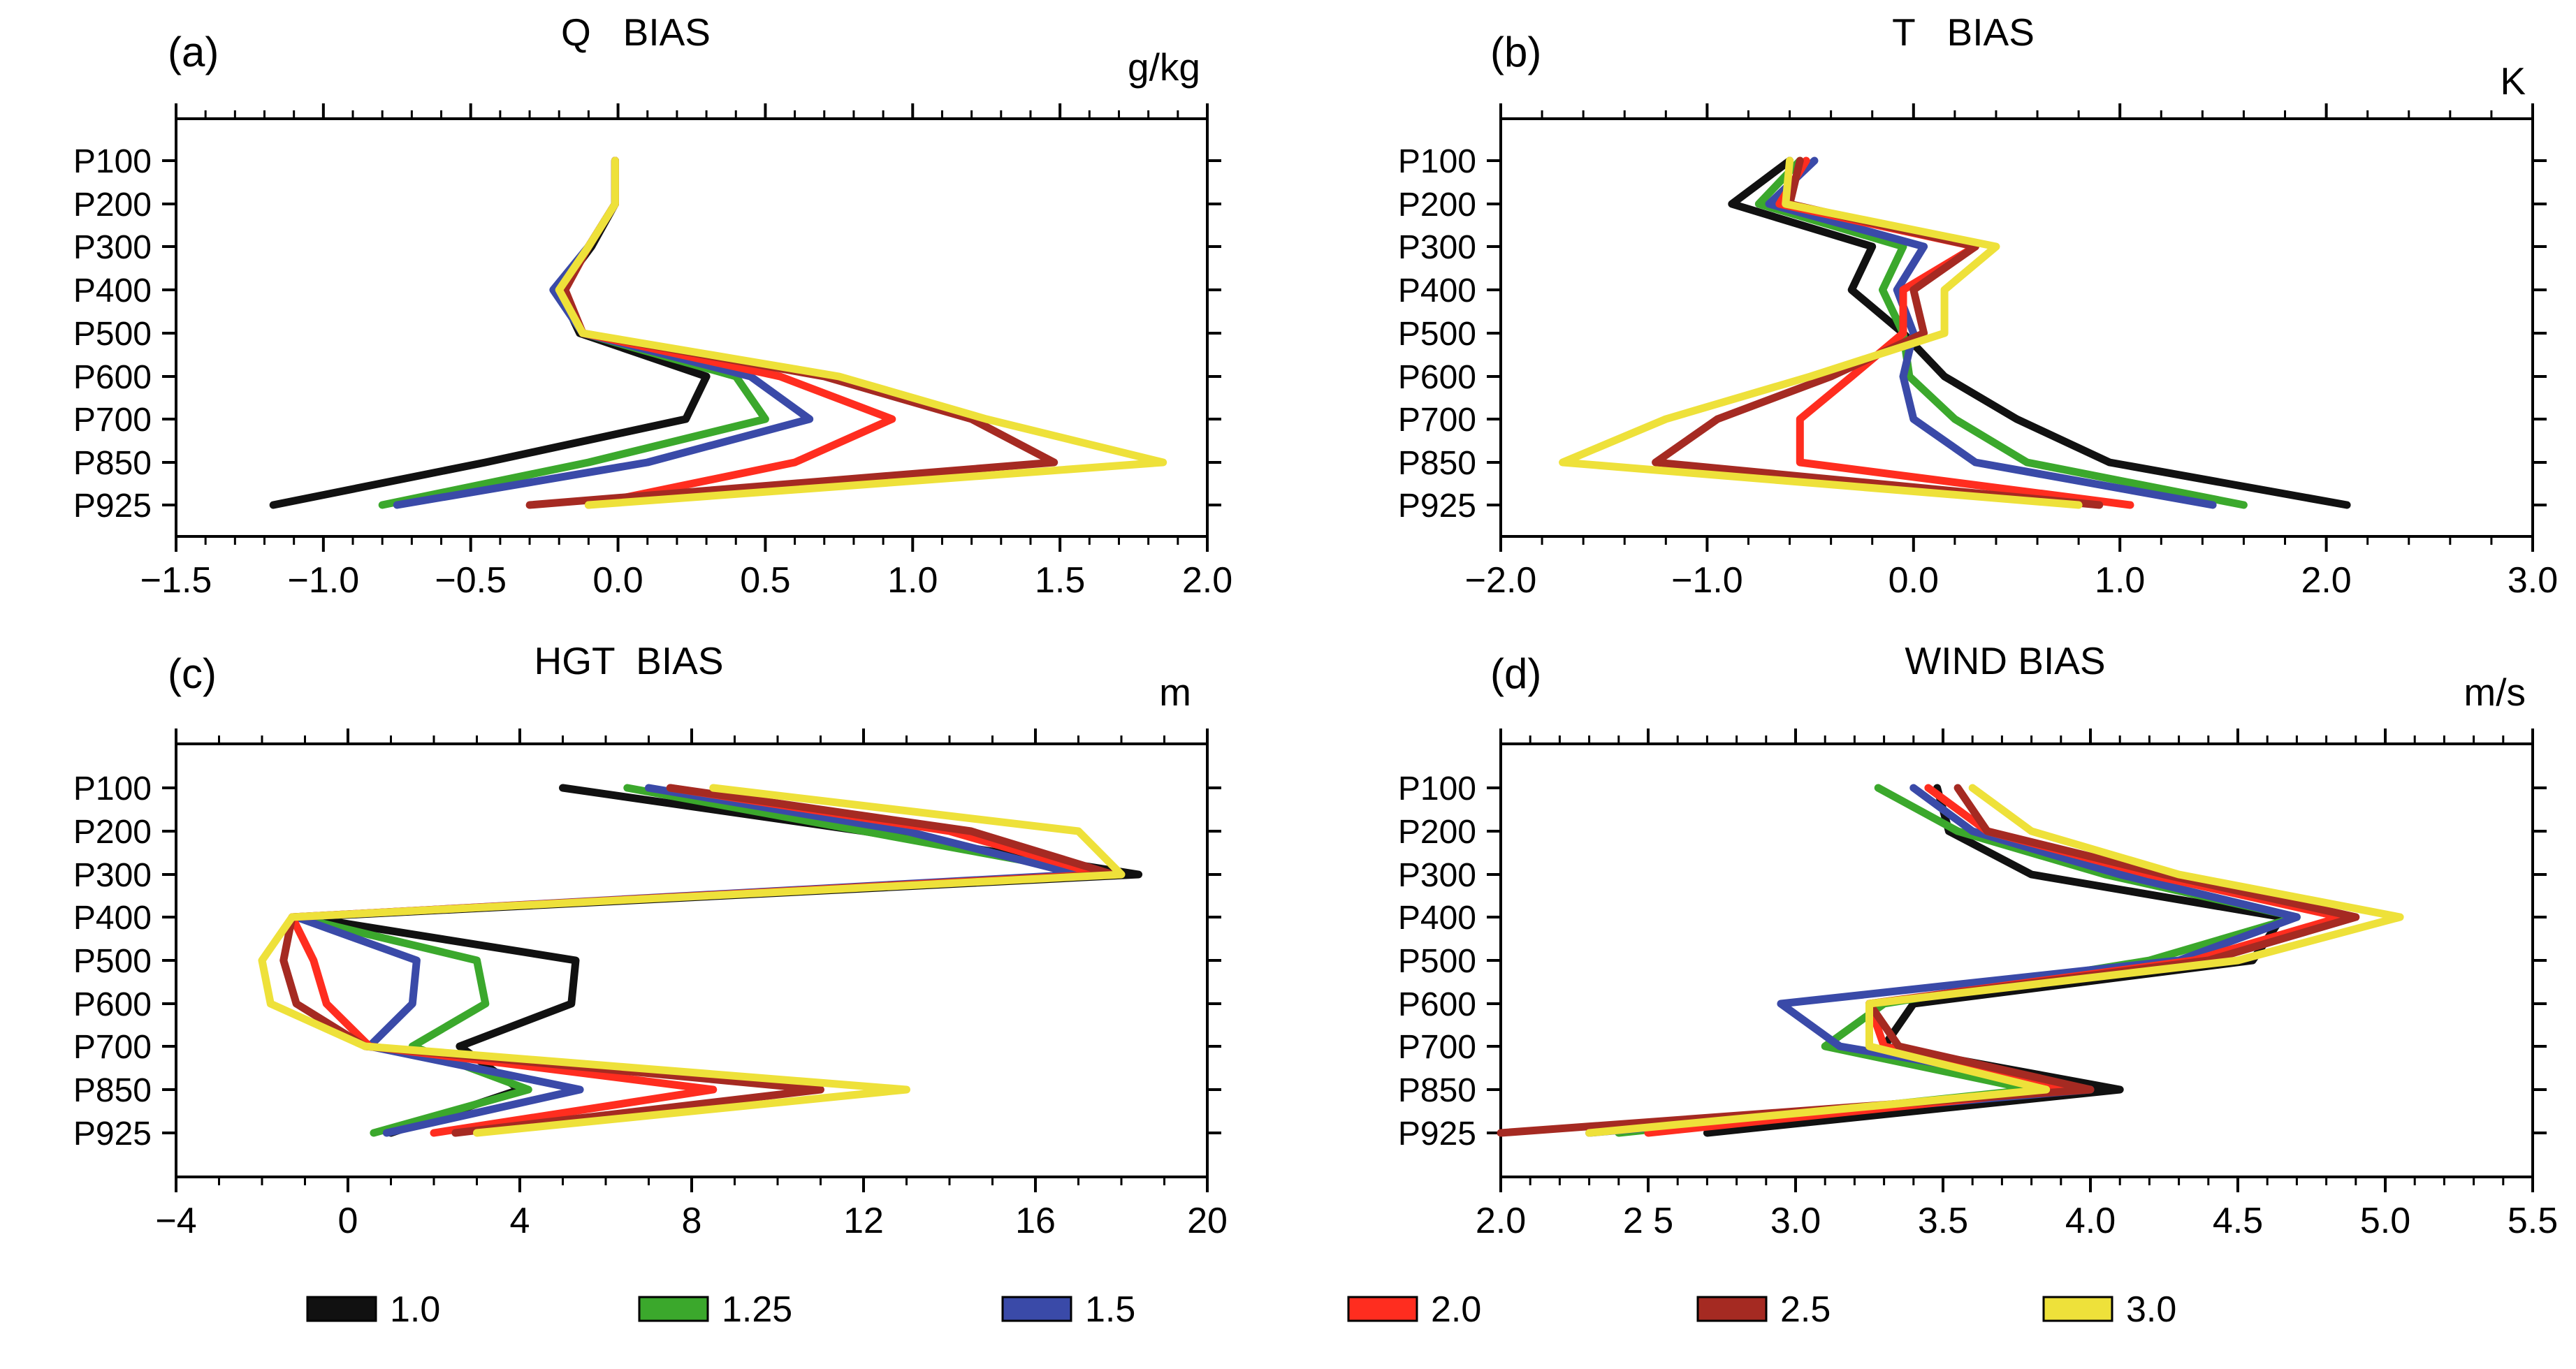 The width and height of the screenshot is (2576, 1369). What do you see at coordinates (1068, 1309) in the screenshot?
I see `legend-item: 1.5` at bounding box center [1068, 1309].